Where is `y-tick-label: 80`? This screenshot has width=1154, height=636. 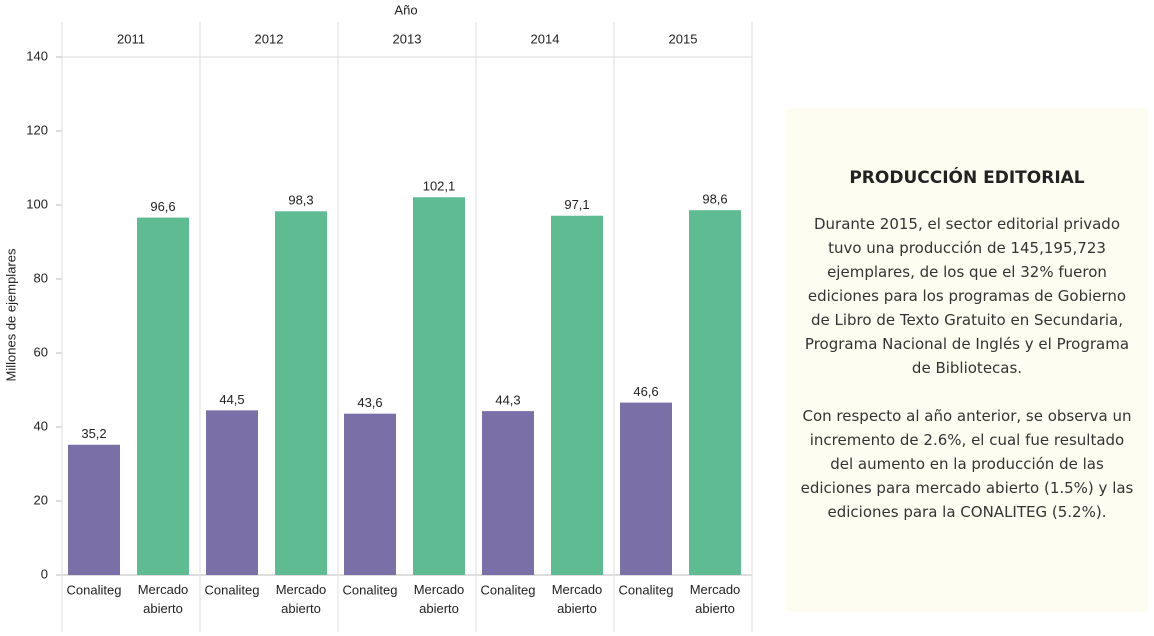 y-tick-label: 80 is located at coordinates (41, 277).